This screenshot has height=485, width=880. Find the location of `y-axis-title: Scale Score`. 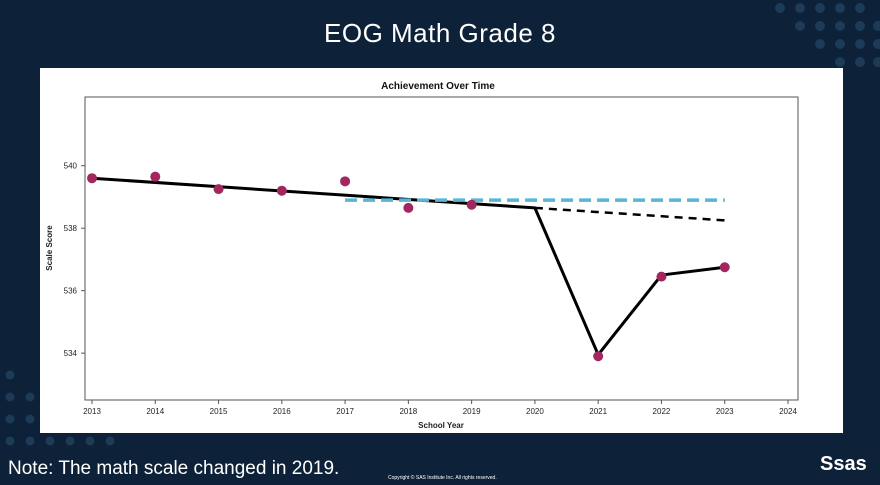

y-axis-title: Scale Score is located at coordinates (49, 248).